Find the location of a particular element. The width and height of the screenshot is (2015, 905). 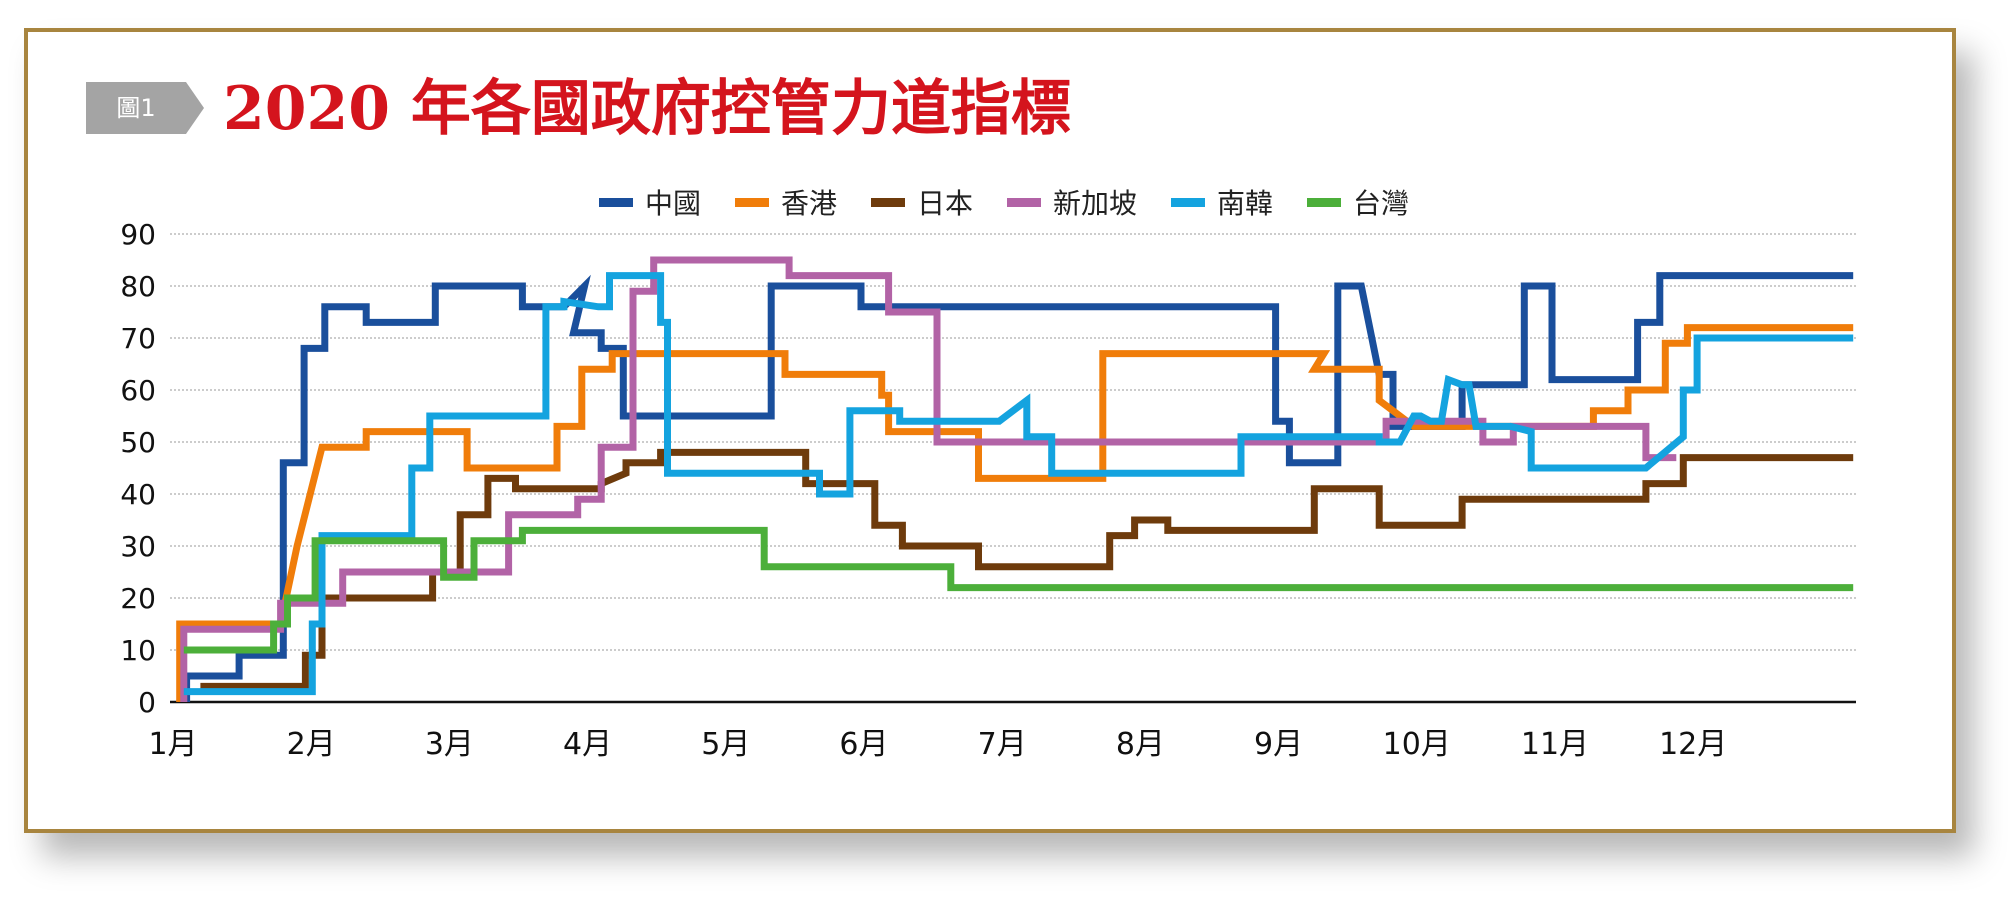

series-line is located at coordinates (1018, 590).